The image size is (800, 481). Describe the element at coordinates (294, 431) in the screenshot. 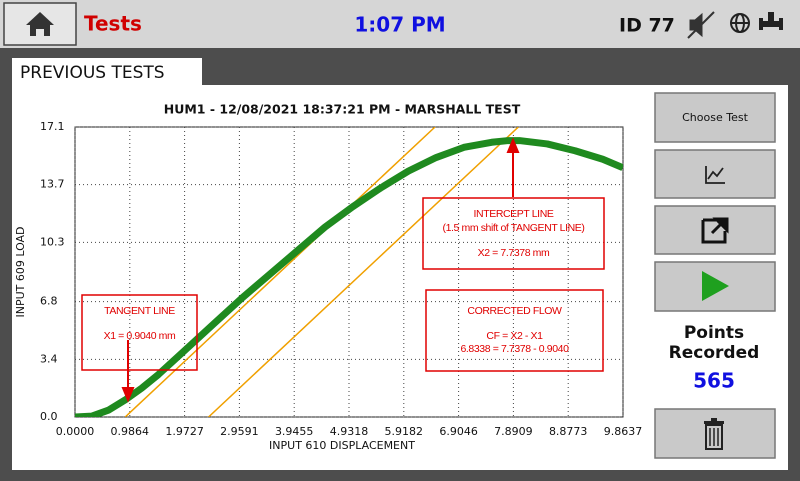

I see `x-tick-label: 3.9455` at that location.